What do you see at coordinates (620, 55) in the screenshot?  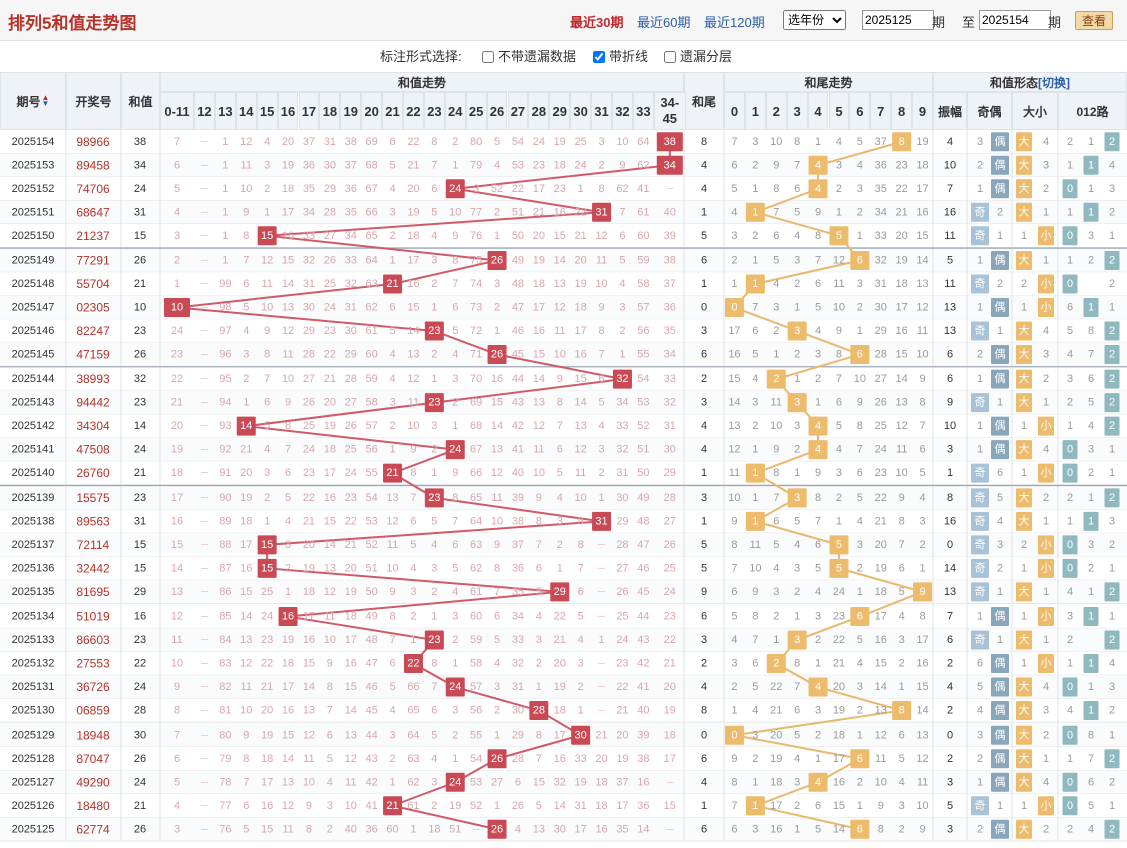 I see `option-line: 带折线` at bounding box center [620, 55].